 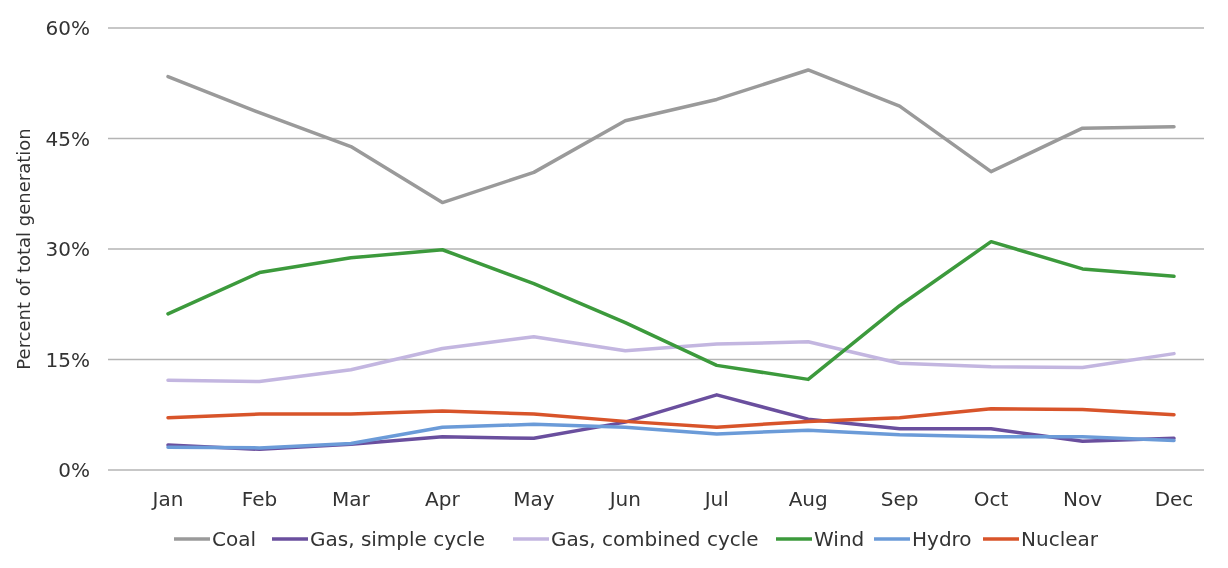 What do you see at coordinates (23, 249) in the screenshot?
I see `y-axis-title: Percent of total generation` at bounding box center [23, 249].